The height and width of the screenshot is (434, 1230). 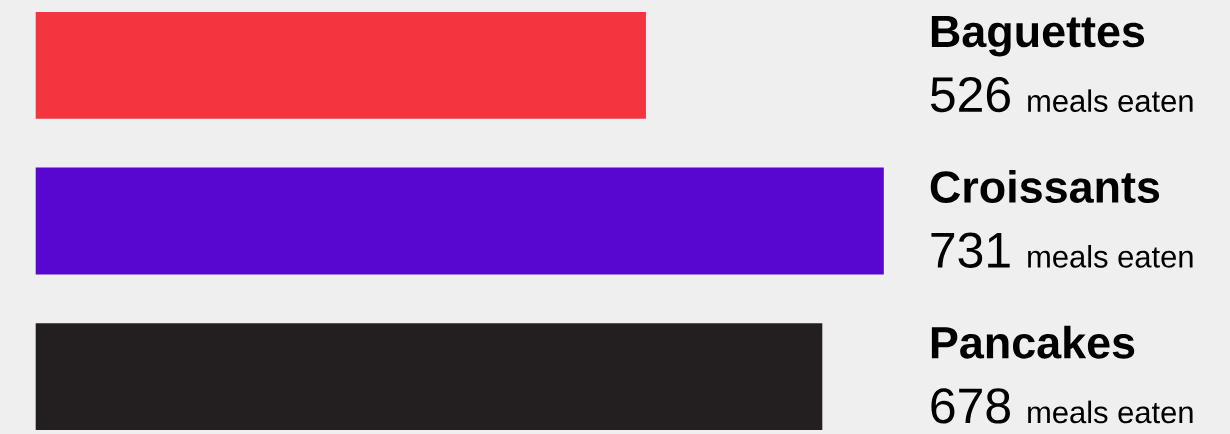 I want to click on data-label: 526, so click(x=970, y=94).